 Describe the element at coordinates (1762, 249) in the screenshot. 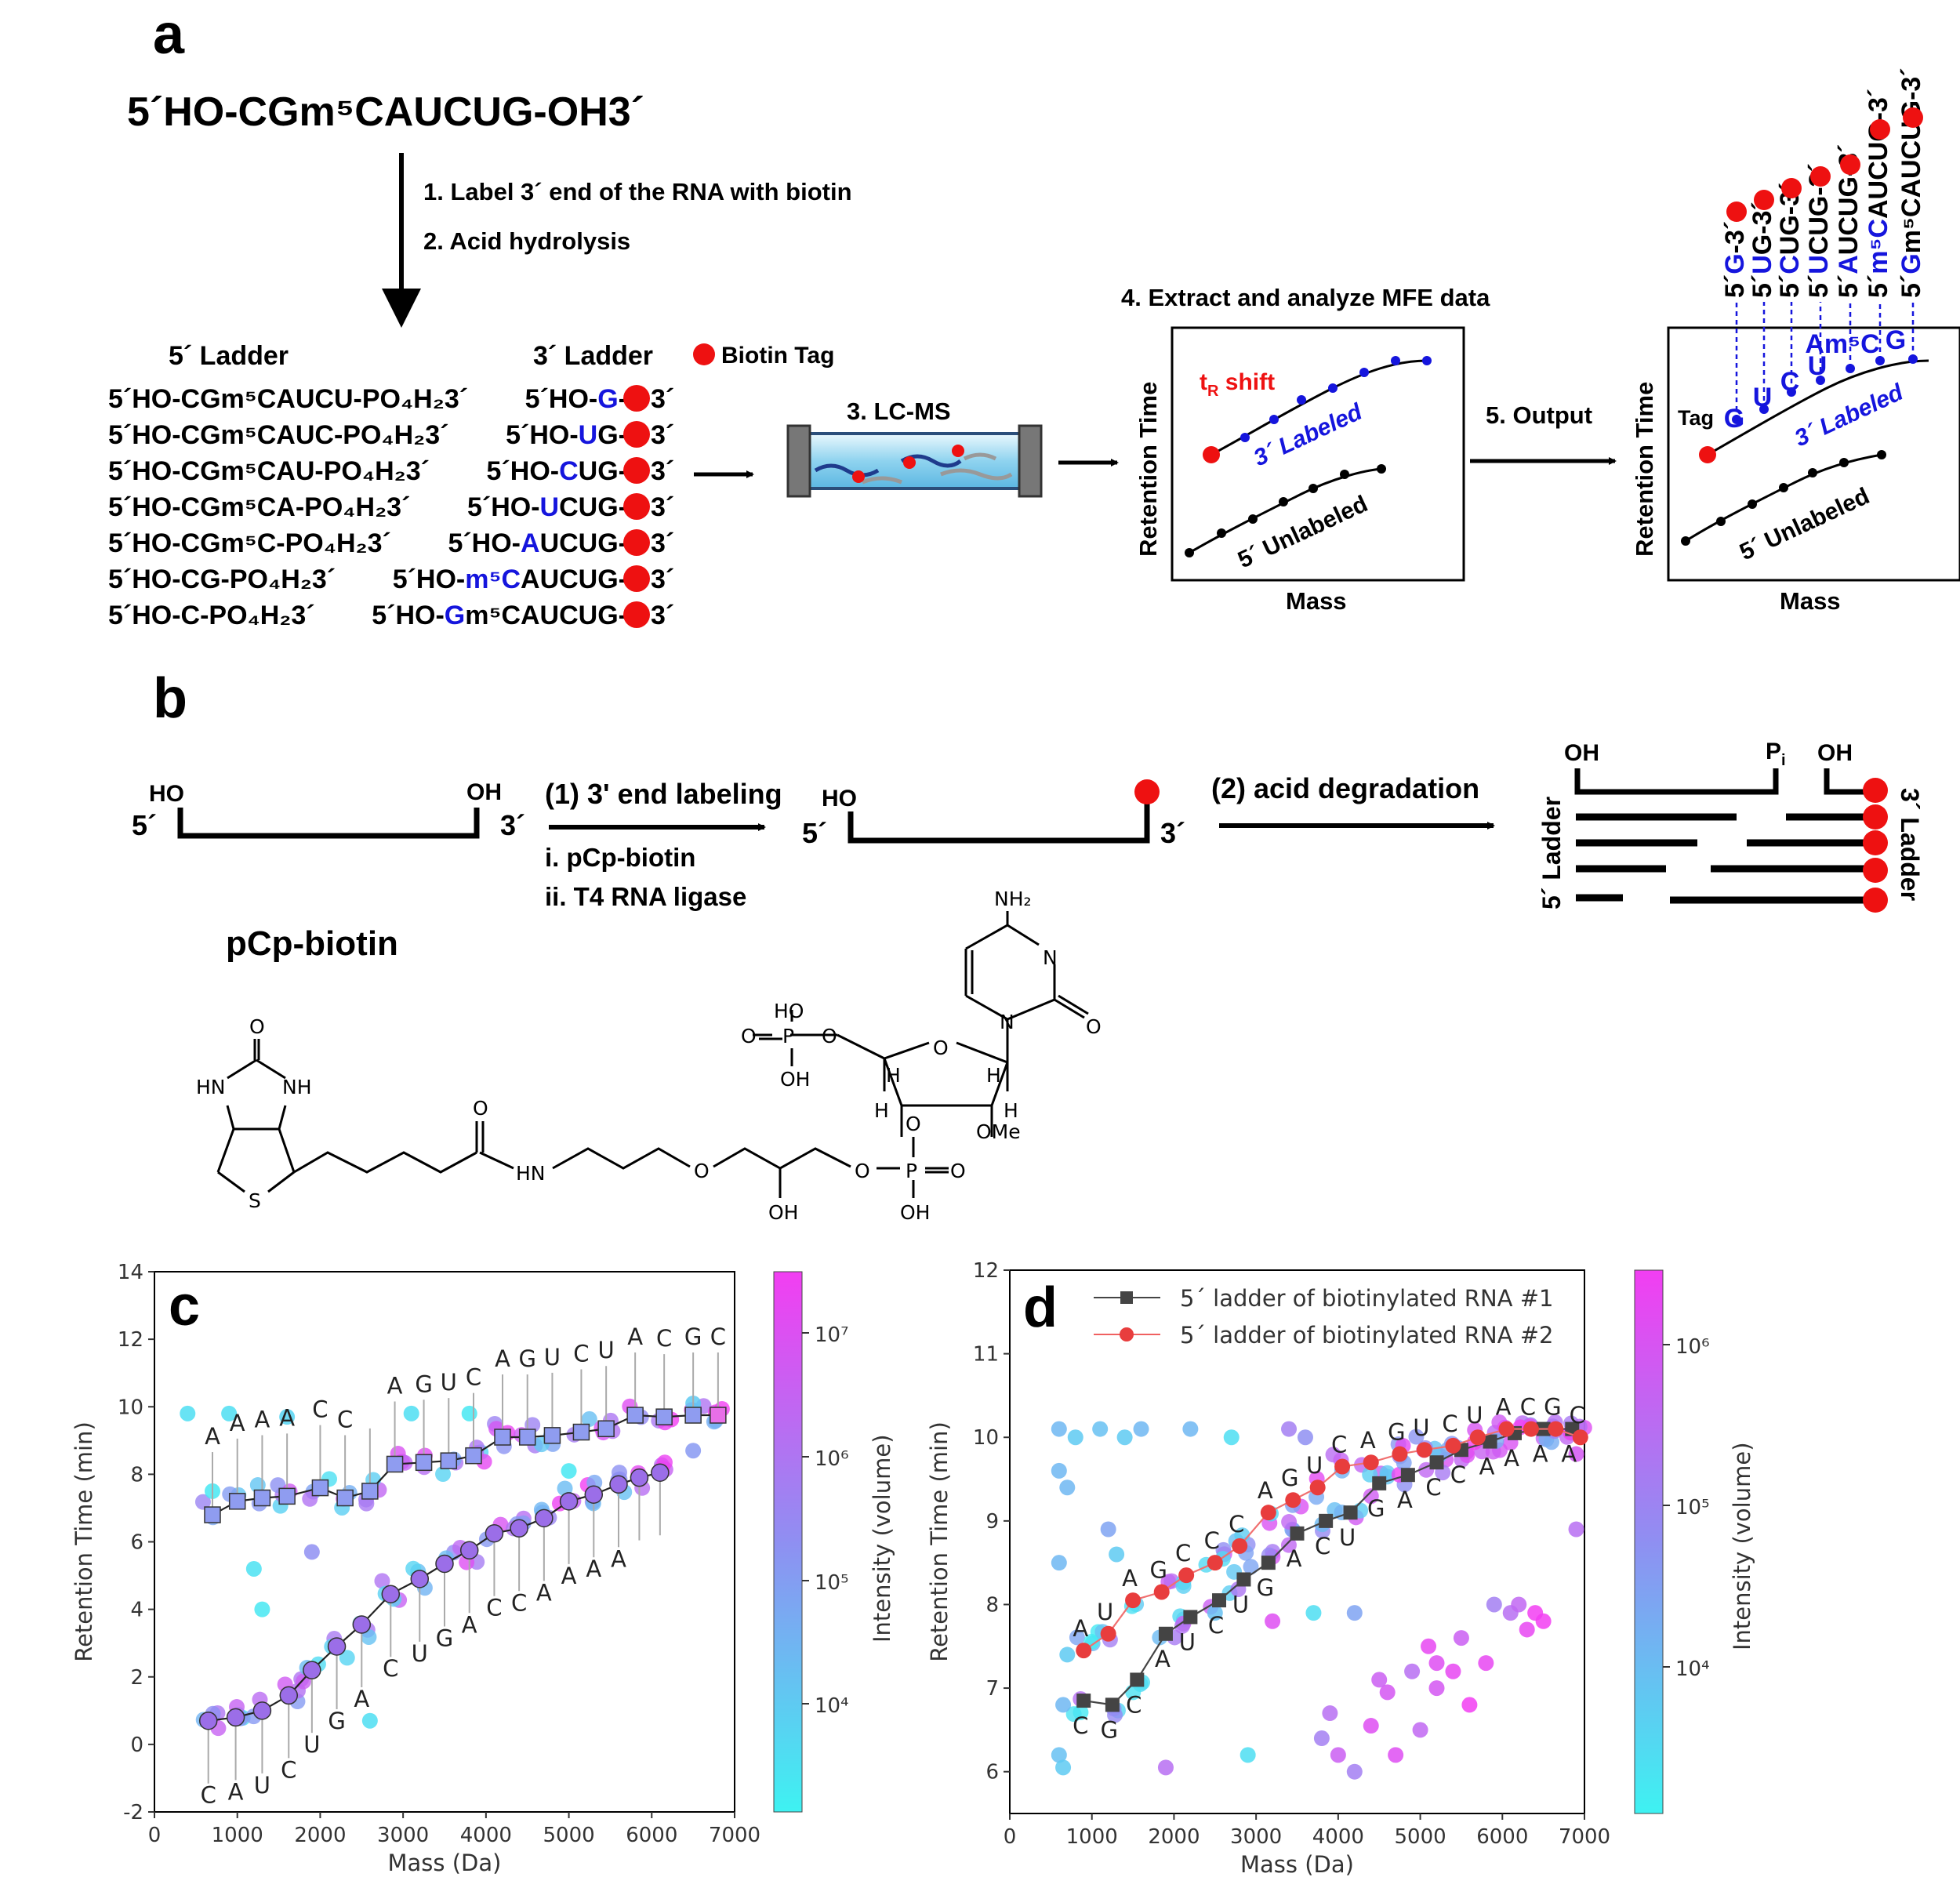

I see `output-label: 5´UG-3´` at that location.